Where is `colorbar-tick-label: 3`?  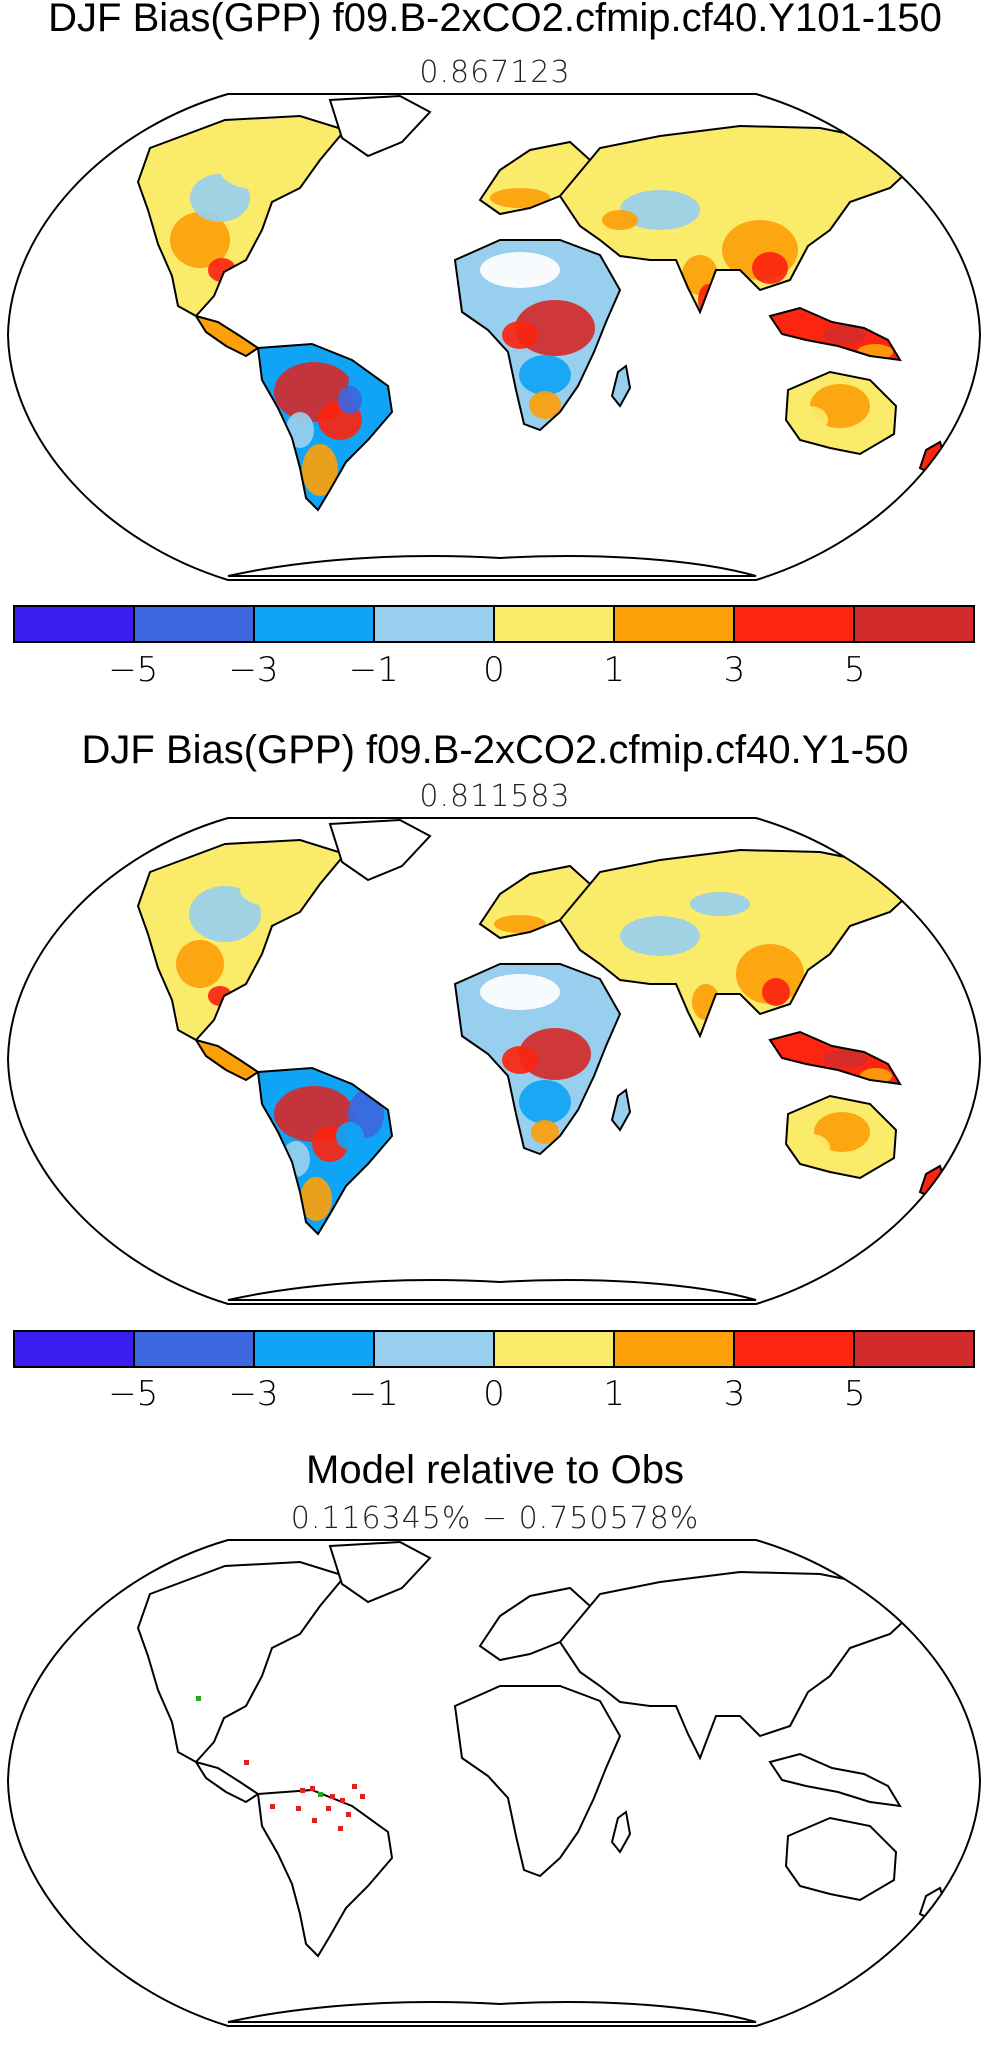 colorbar-tick-label: 3 is located at coordinates (734, 1394).